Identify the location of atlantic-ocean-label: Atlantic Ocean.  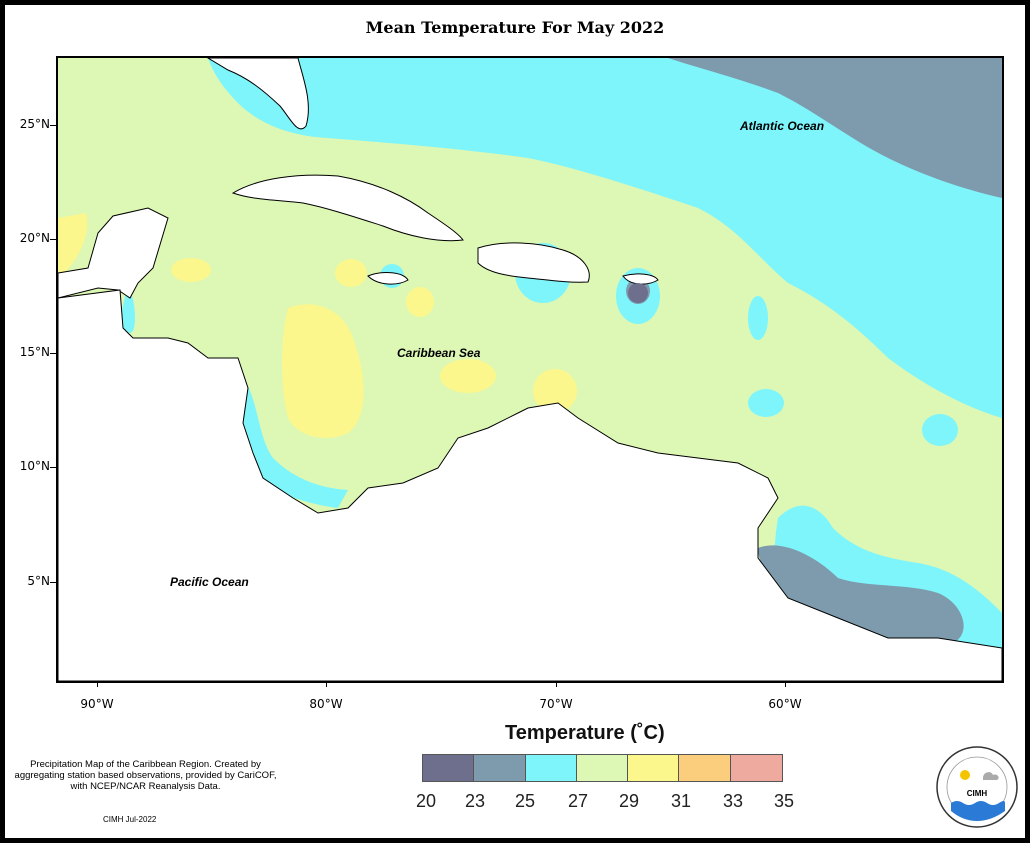
(782, 126).